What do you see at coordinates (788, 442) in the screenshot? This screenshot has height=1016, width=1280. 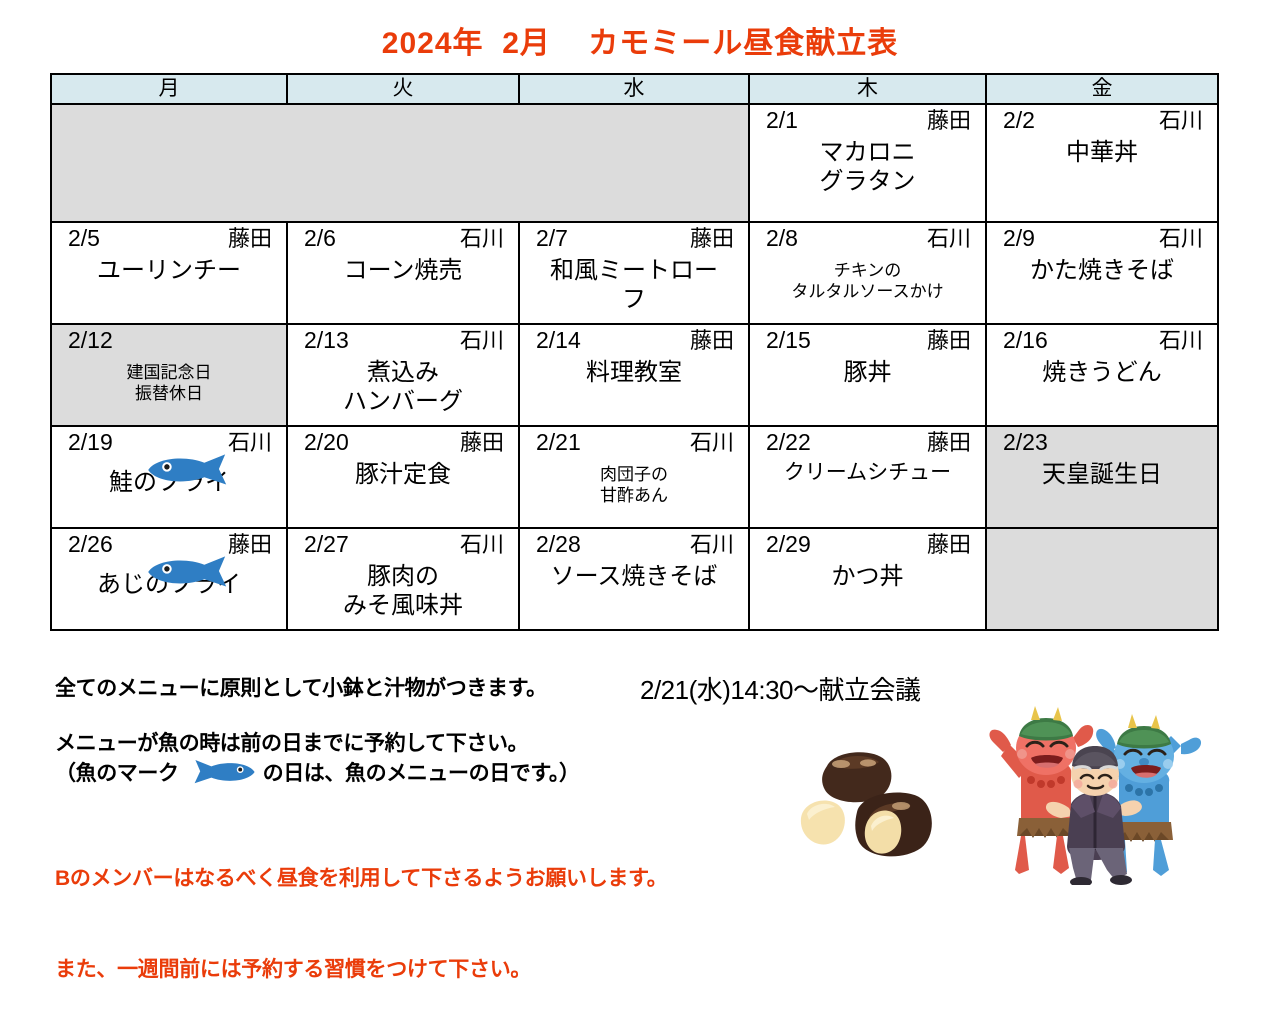 I see `cell-date: 2/22` at bounding box center [788, 442].